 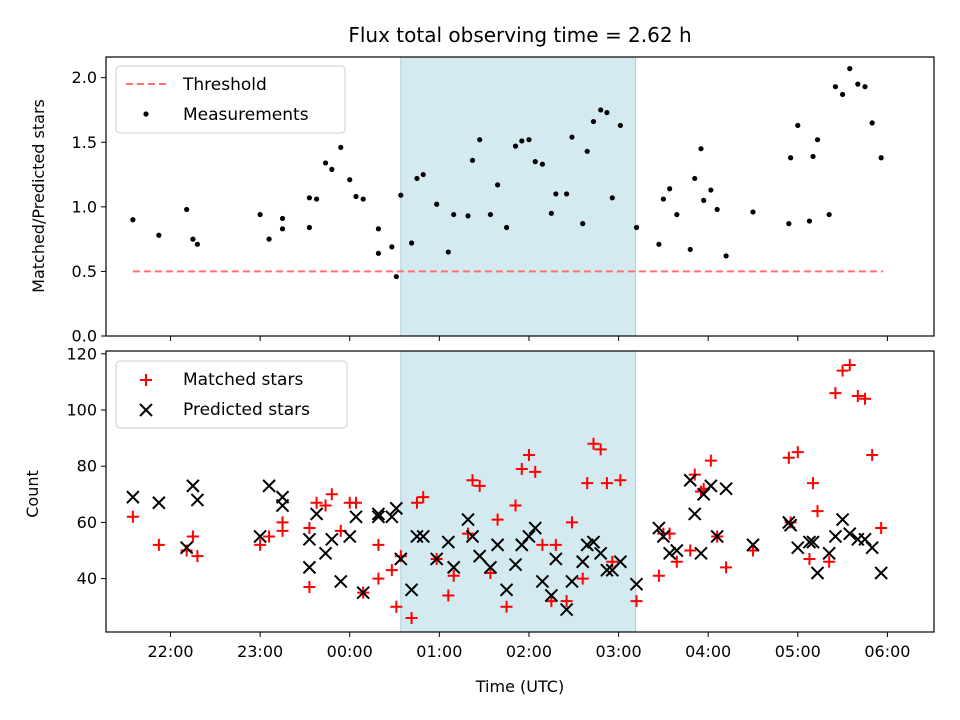 What do you see at coordinates (230, 99) in the screenshot?
I see `top-legend-box` at bounding box center [230, 99].